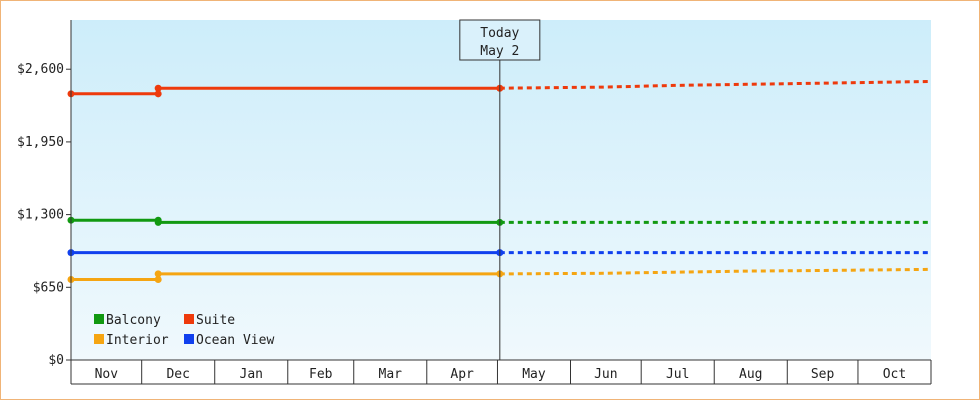 Image resolution: width=980 pixels, height=400 pixels. I want to click on legend-item: Suite, so click(209, 320).